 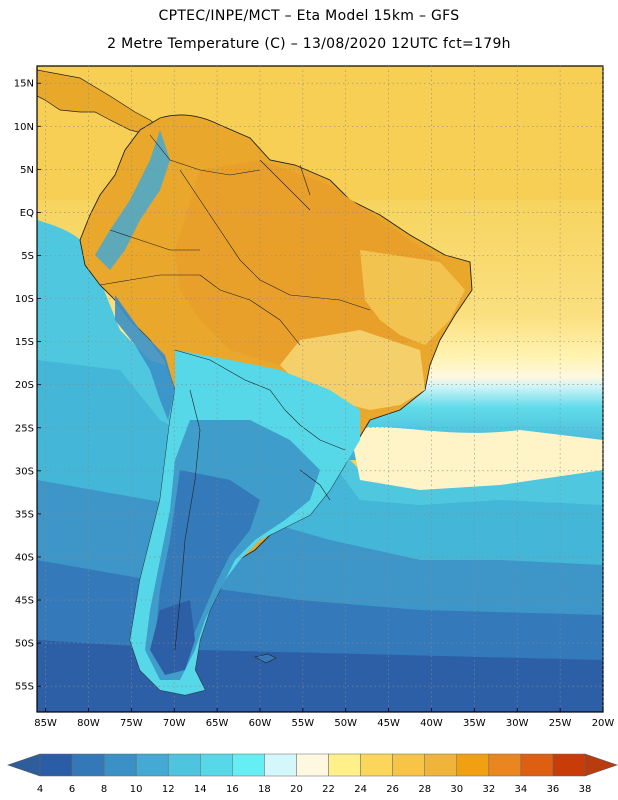 I want to click on lat-tick-label: 25S, so click(x=24, y=428).